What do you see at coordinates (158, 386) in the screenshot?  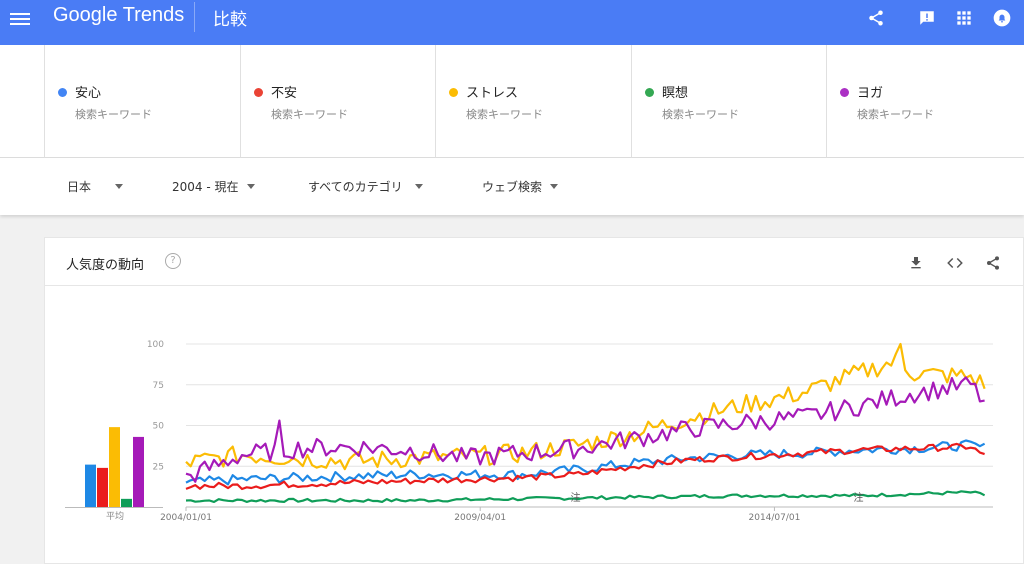 I see `y-tick-label: 75` at bounding box center [158, 386].